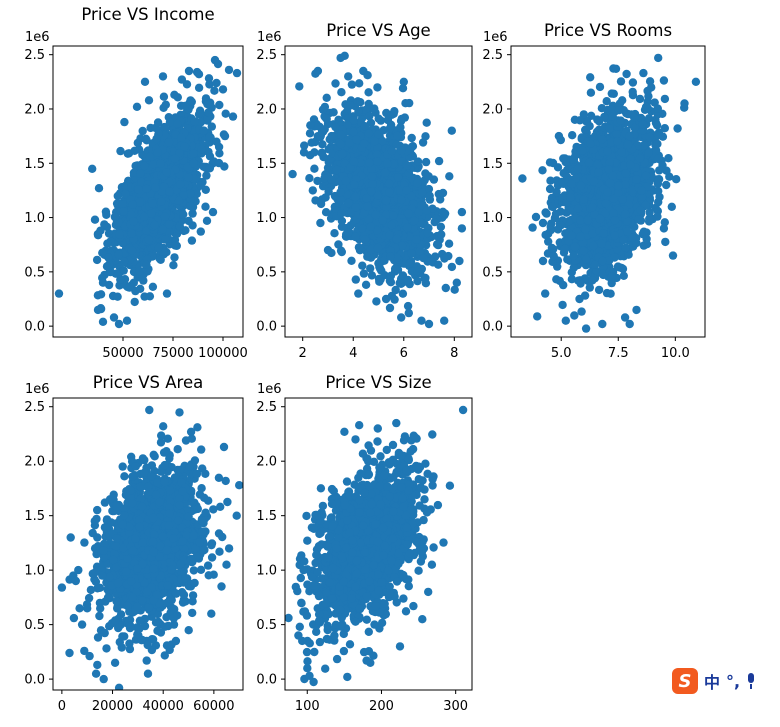  What do you see at coordinates (266, 218) in the screenshot?
I see `y-tick-label: 1.0` at bounding box center [266, 218].